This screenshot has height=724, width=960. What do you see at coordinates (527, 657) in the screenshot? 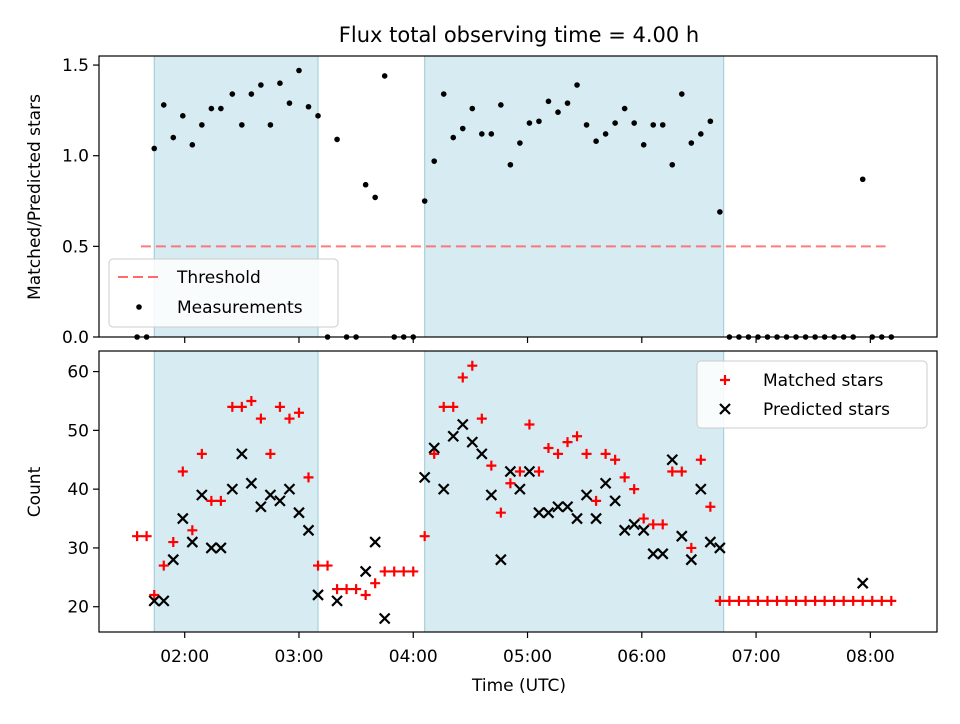
I see `x-tick-label-3: 05:00` at bounding box center [527, 657].